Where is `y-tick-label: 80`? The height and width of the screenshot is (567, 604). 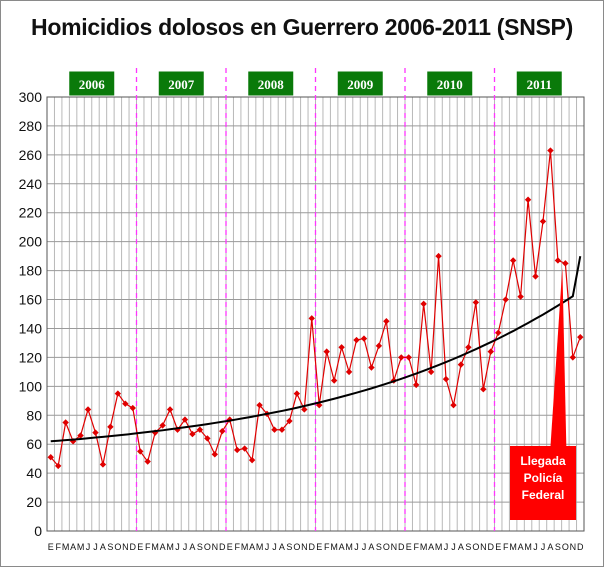
y-tick-label: 80 is located at coordinates (34, 415).